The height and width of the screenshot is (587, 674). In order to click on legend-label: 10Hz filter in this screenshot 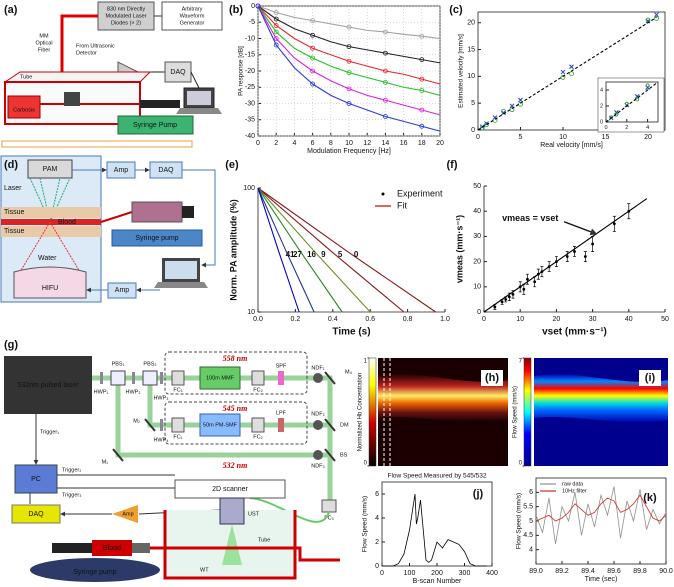, I will do `click(574, 491)`.